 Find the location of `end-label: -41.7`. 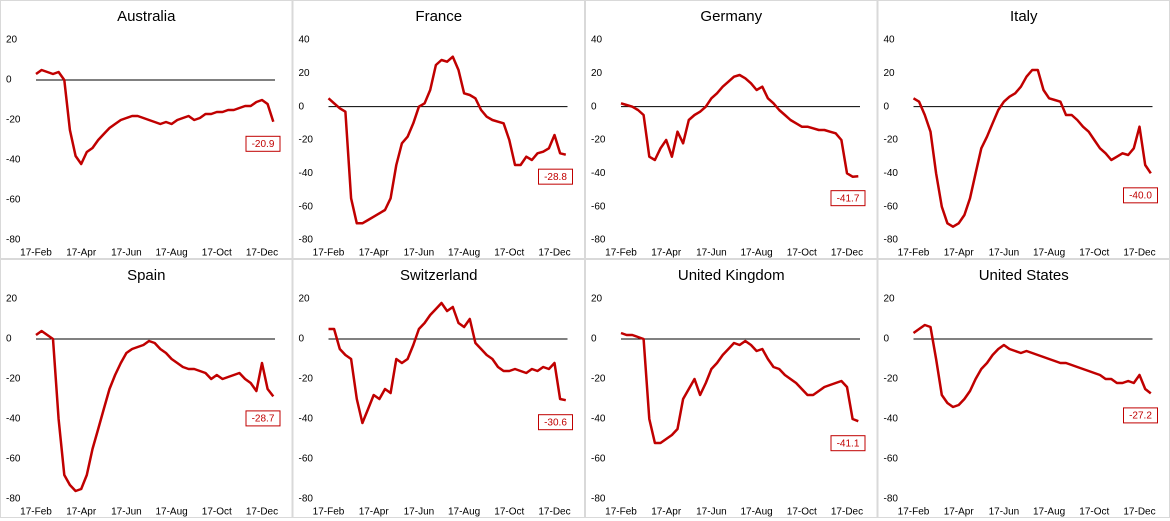

end-label: -41.7 is located at coordinates (848, 198).